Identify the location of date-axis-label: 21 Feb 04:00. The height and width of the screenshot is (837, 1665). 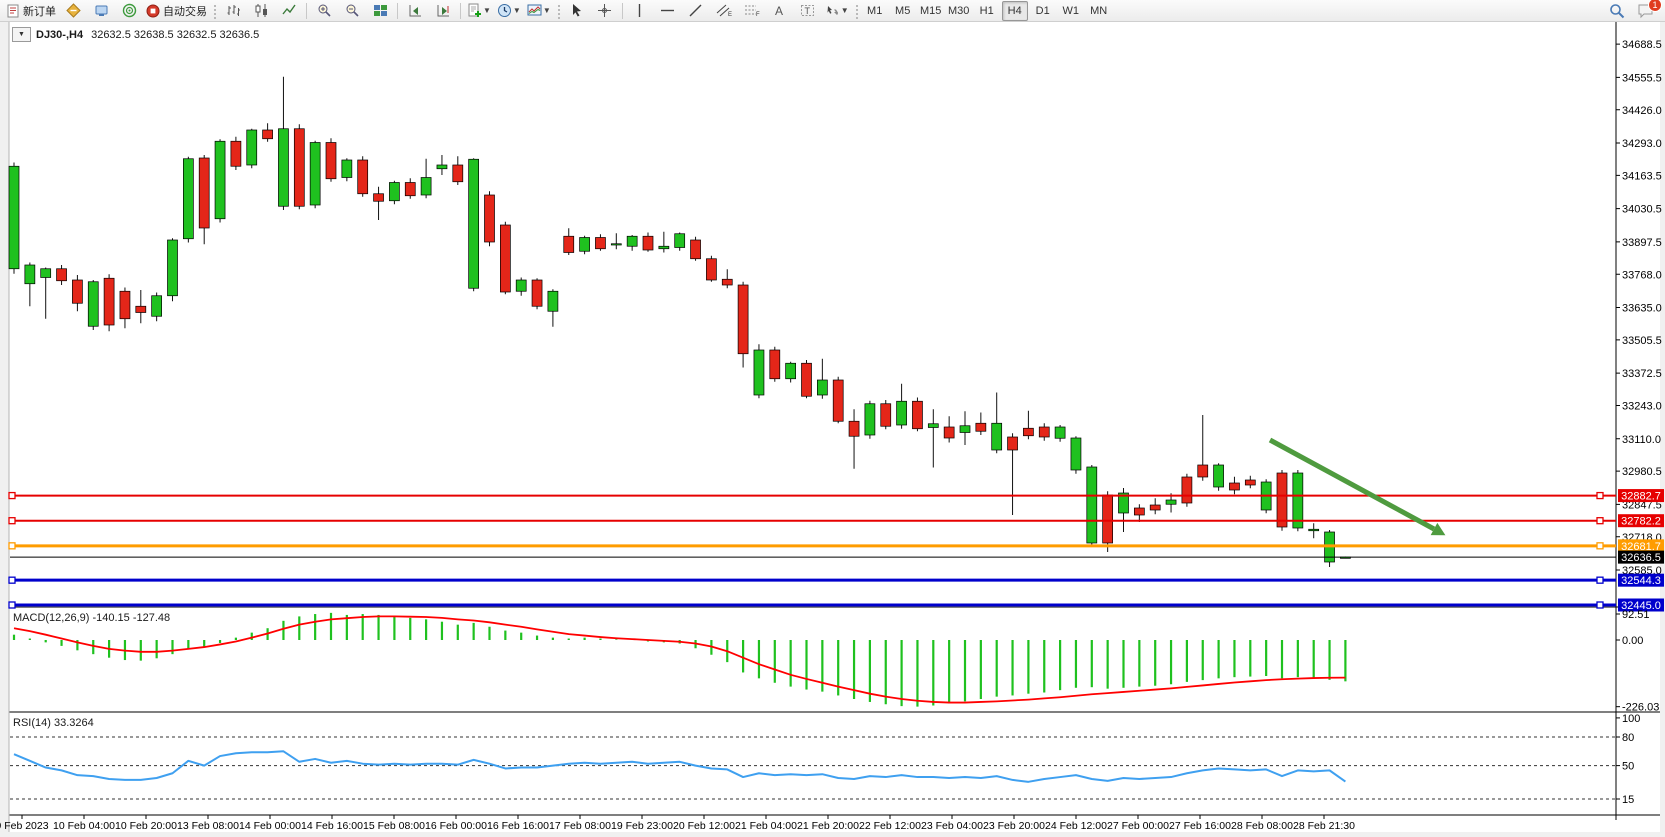
(766, 826).